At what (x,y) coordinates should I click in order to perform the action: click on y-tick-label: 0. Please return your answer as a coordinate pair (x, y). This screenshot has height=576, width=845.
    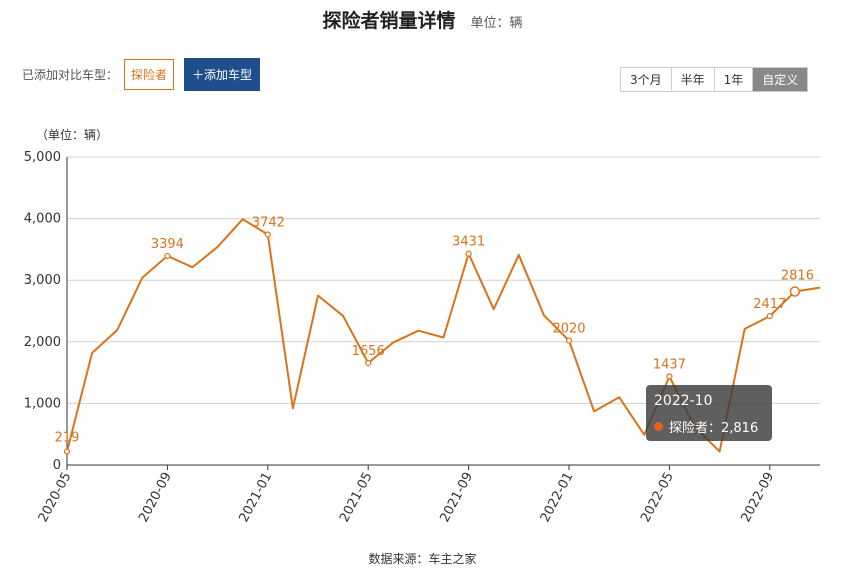
    Looking at the image, I should click on (57, 465).